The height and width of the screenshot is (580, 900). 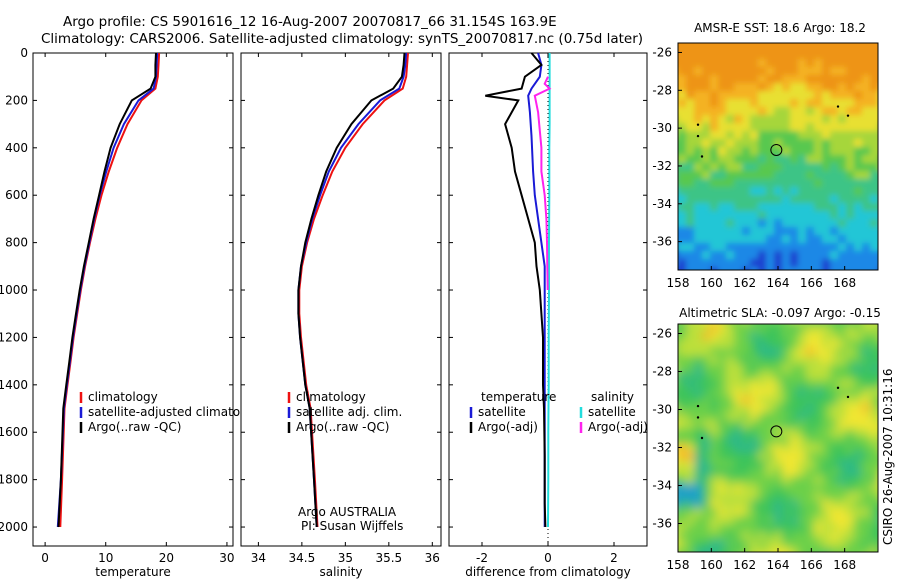 What do you see at coordinates (347, 512) in the screenshot?
I see `panel-annotation: Argo AUSTRALIA` at bounding box center [347, 512].